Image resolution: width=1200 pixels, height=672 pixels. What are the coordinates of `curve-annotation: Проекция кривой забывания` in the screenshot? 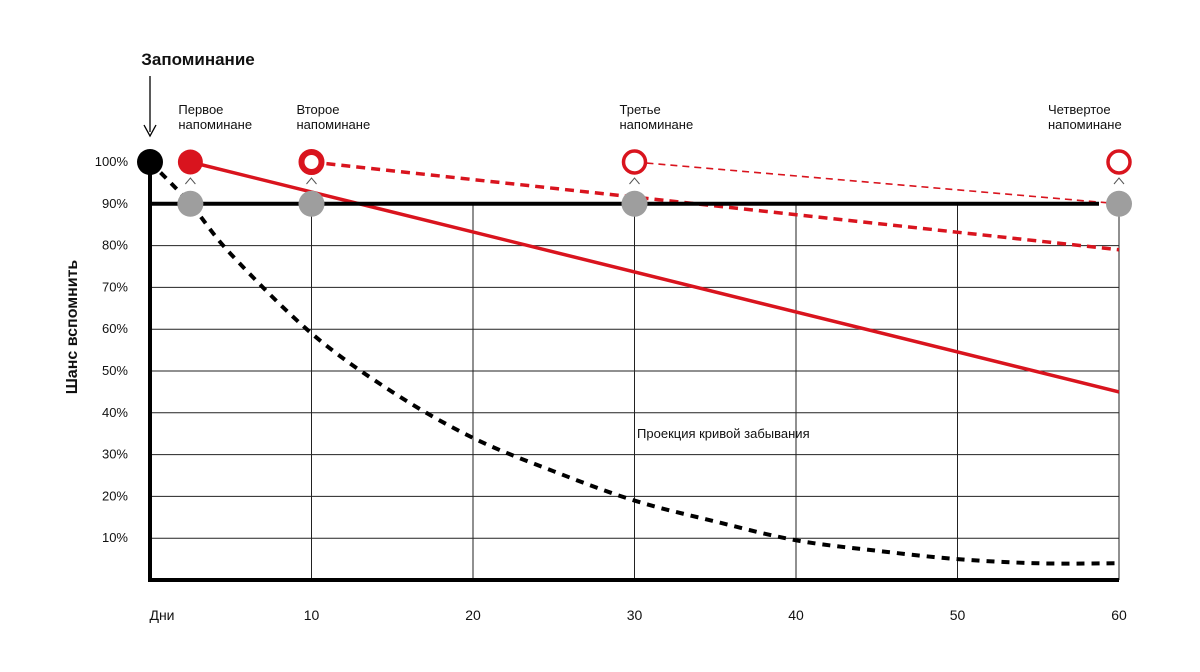 It's located at (723, 433).